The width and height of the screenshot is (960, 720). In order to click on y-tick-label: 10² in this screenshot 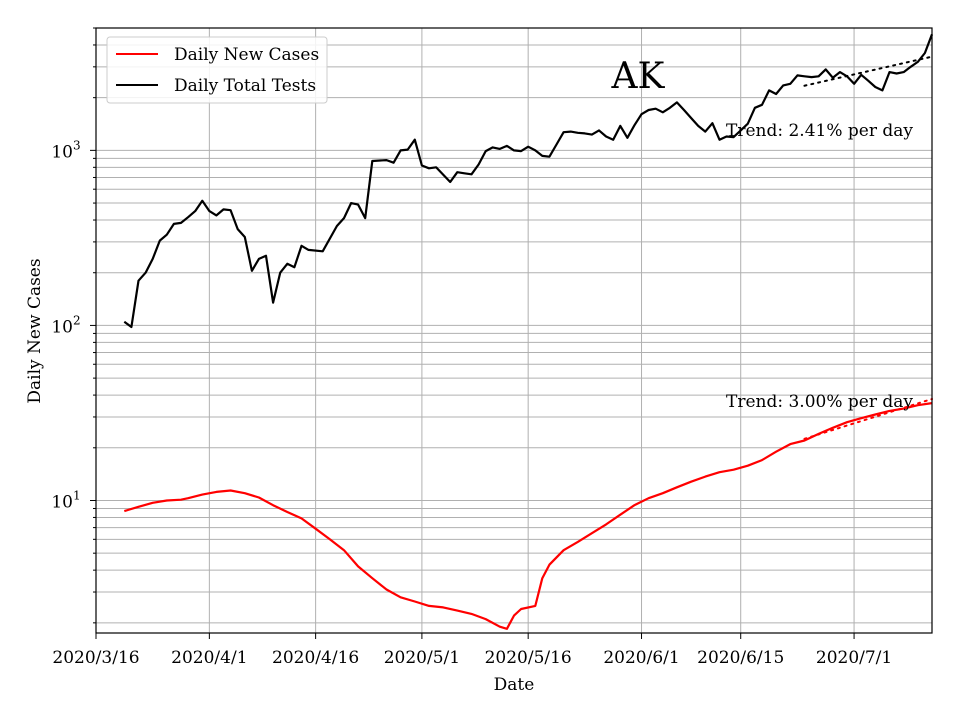, I will do `click(65, 325)`.